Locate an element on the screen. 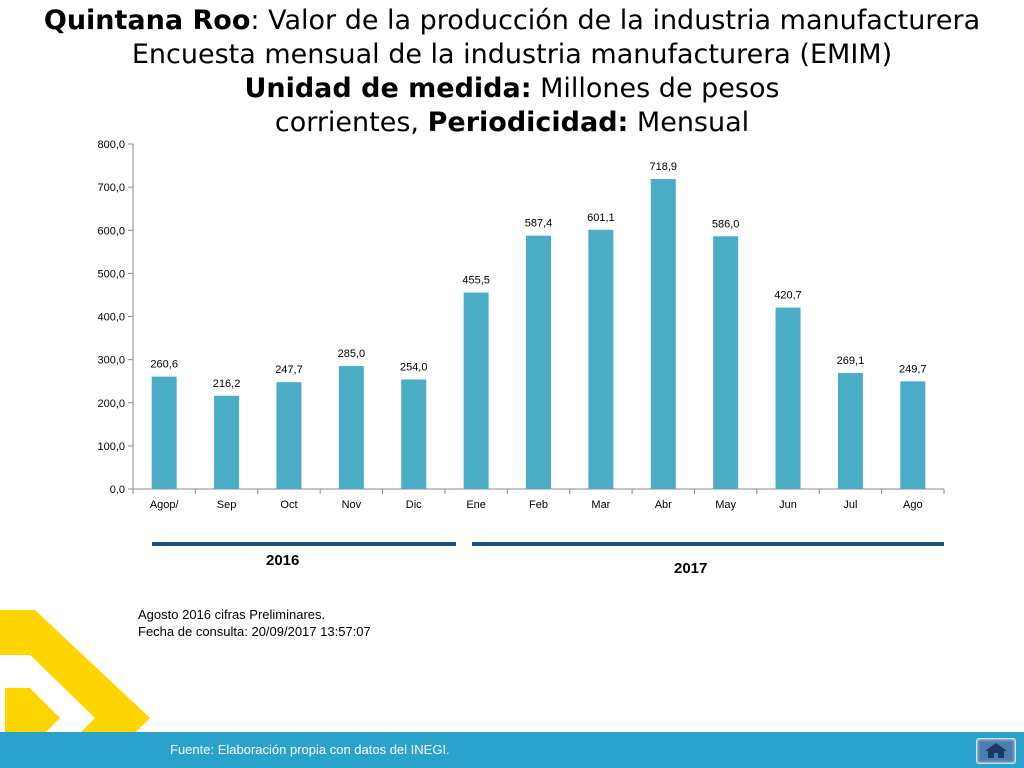 The width and height of the screenshot is (1024, 768). x-tick-label: Dic is located at coordinates (414, 505).